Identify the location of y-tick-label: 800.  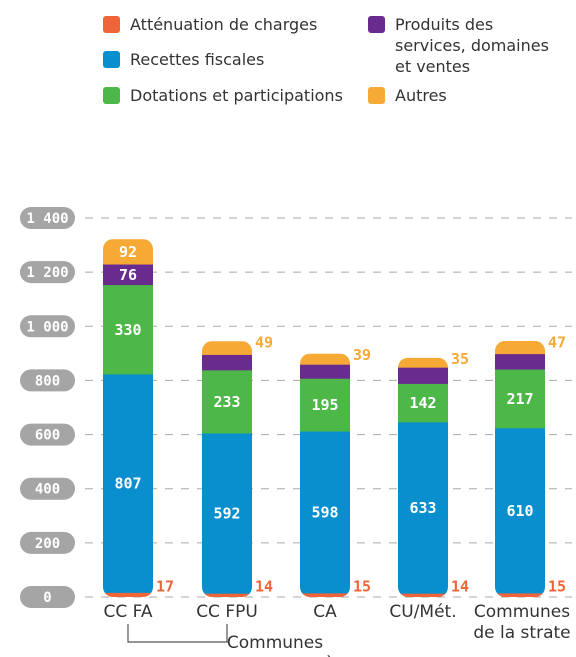
(47, 381).